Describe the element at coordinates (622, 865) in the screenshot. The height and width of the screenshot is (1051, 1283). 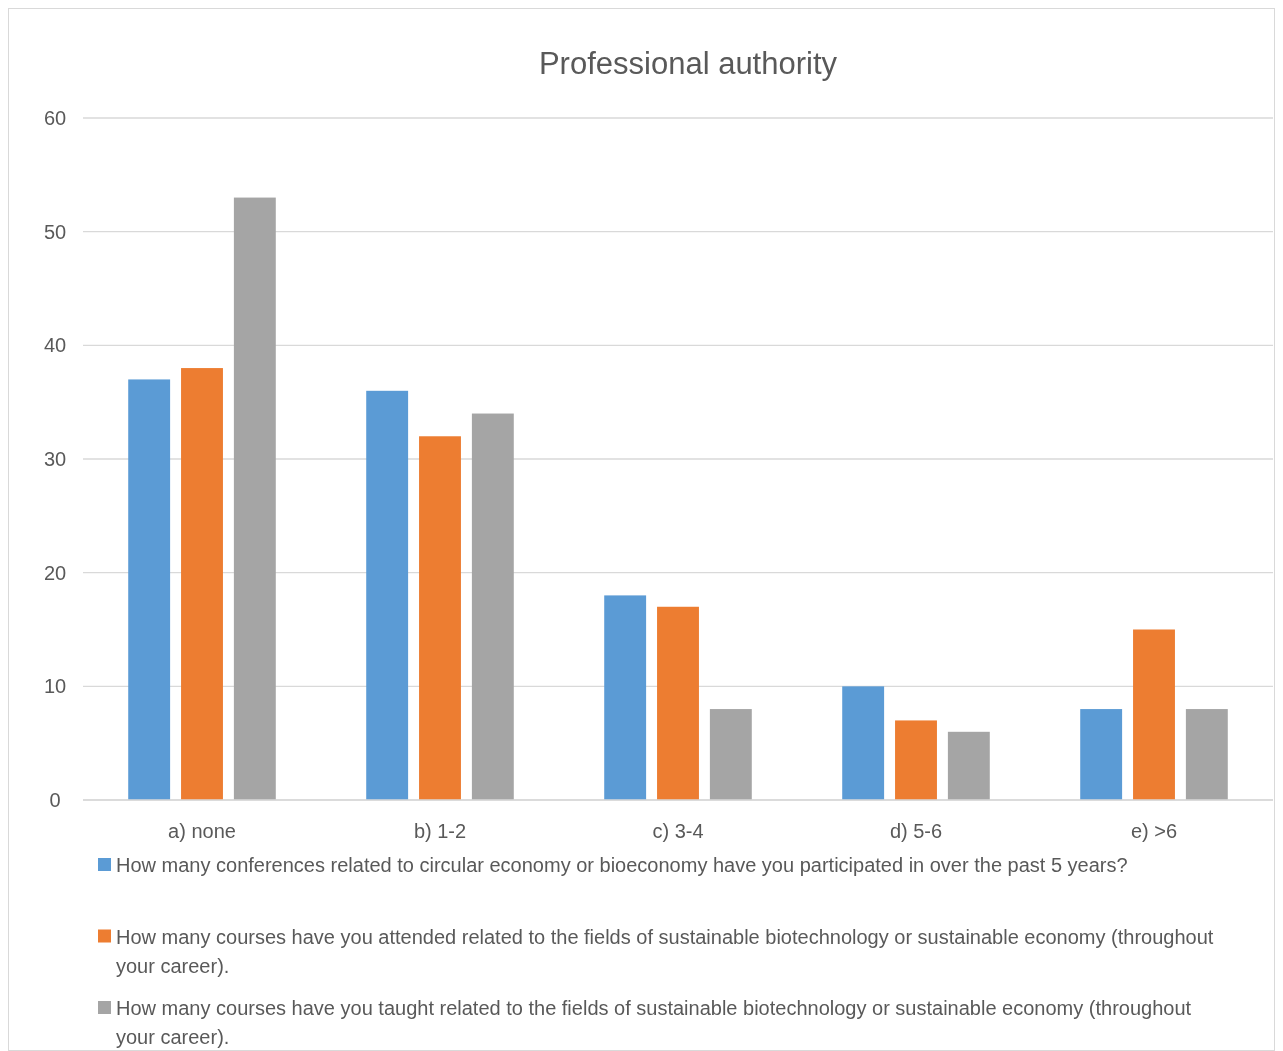
I see `legend-label: How many conferences related to circular economy or bioeconomy have you participated in over the past 5 years?` at that location.